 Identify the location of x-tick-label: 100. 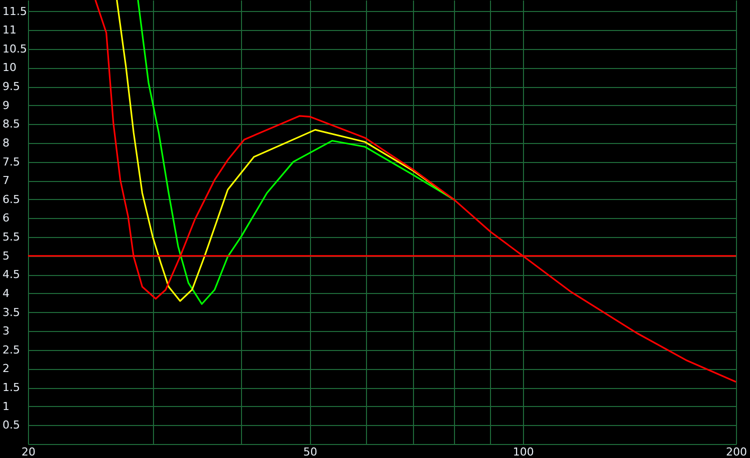
(523, 452).